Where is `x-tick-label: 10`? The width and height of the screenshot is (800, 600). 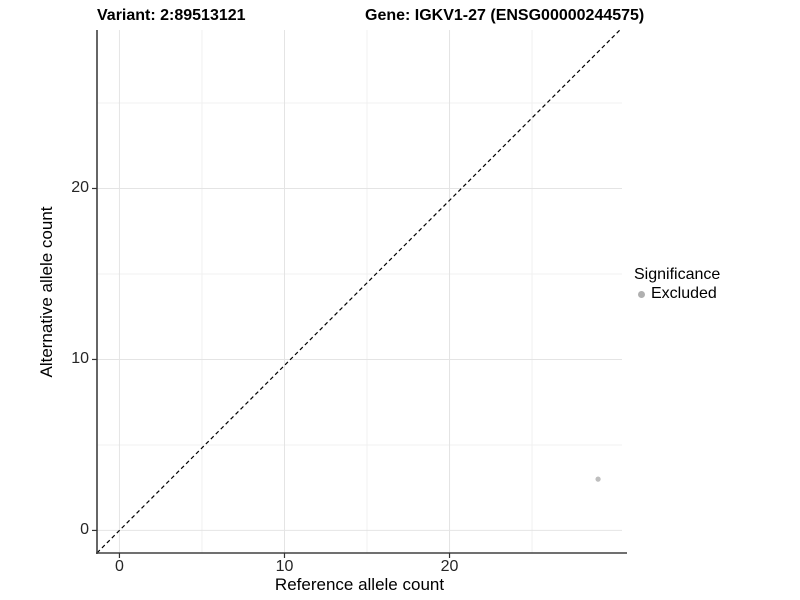
x-tick-label: 10 is located at coordinates (284, 566).